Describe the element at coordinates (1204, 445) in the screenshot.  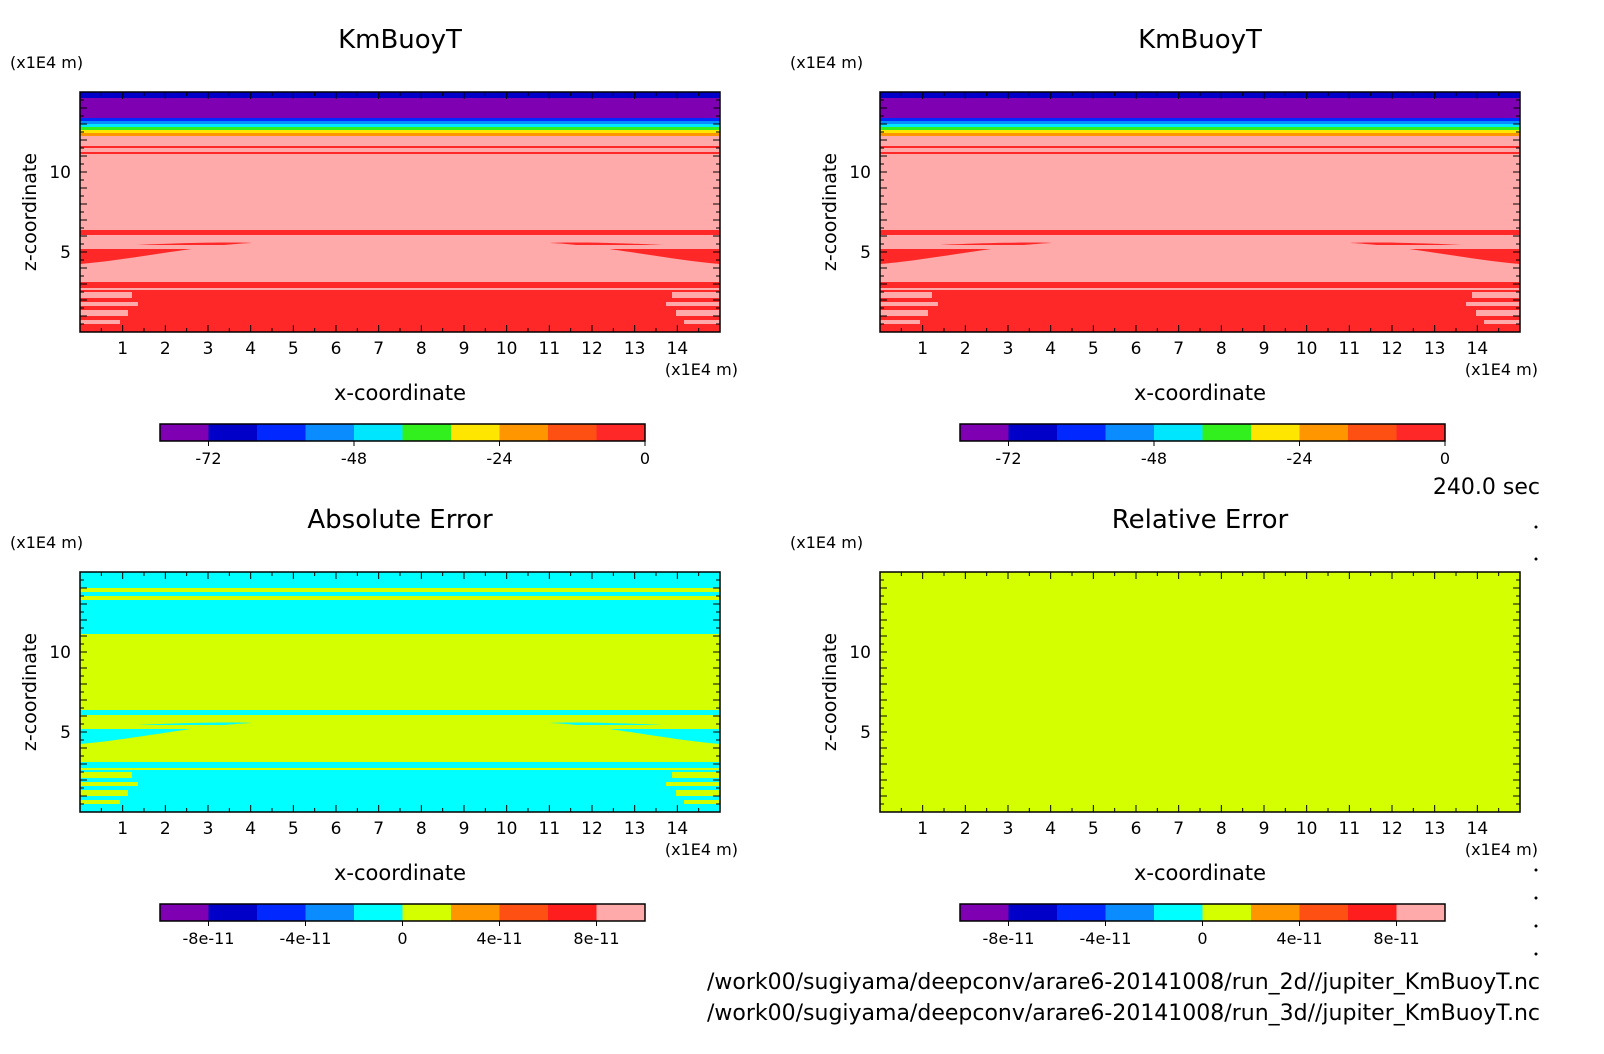
I see `colorbar: -72 -48 -24 0` at that location.